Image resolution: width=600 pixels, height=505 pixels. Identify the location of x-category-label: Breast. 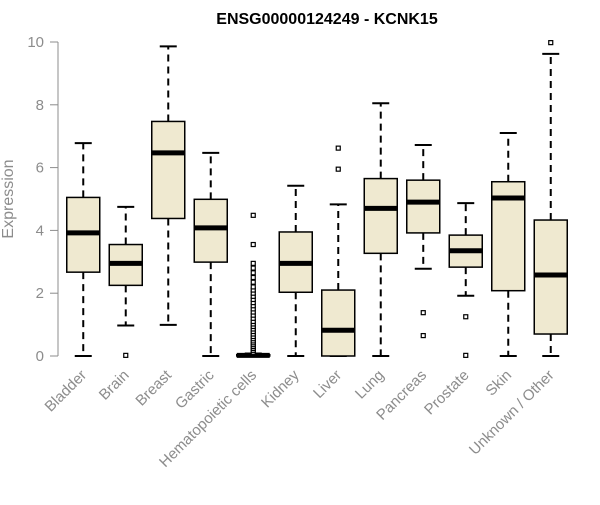
(153, 387).